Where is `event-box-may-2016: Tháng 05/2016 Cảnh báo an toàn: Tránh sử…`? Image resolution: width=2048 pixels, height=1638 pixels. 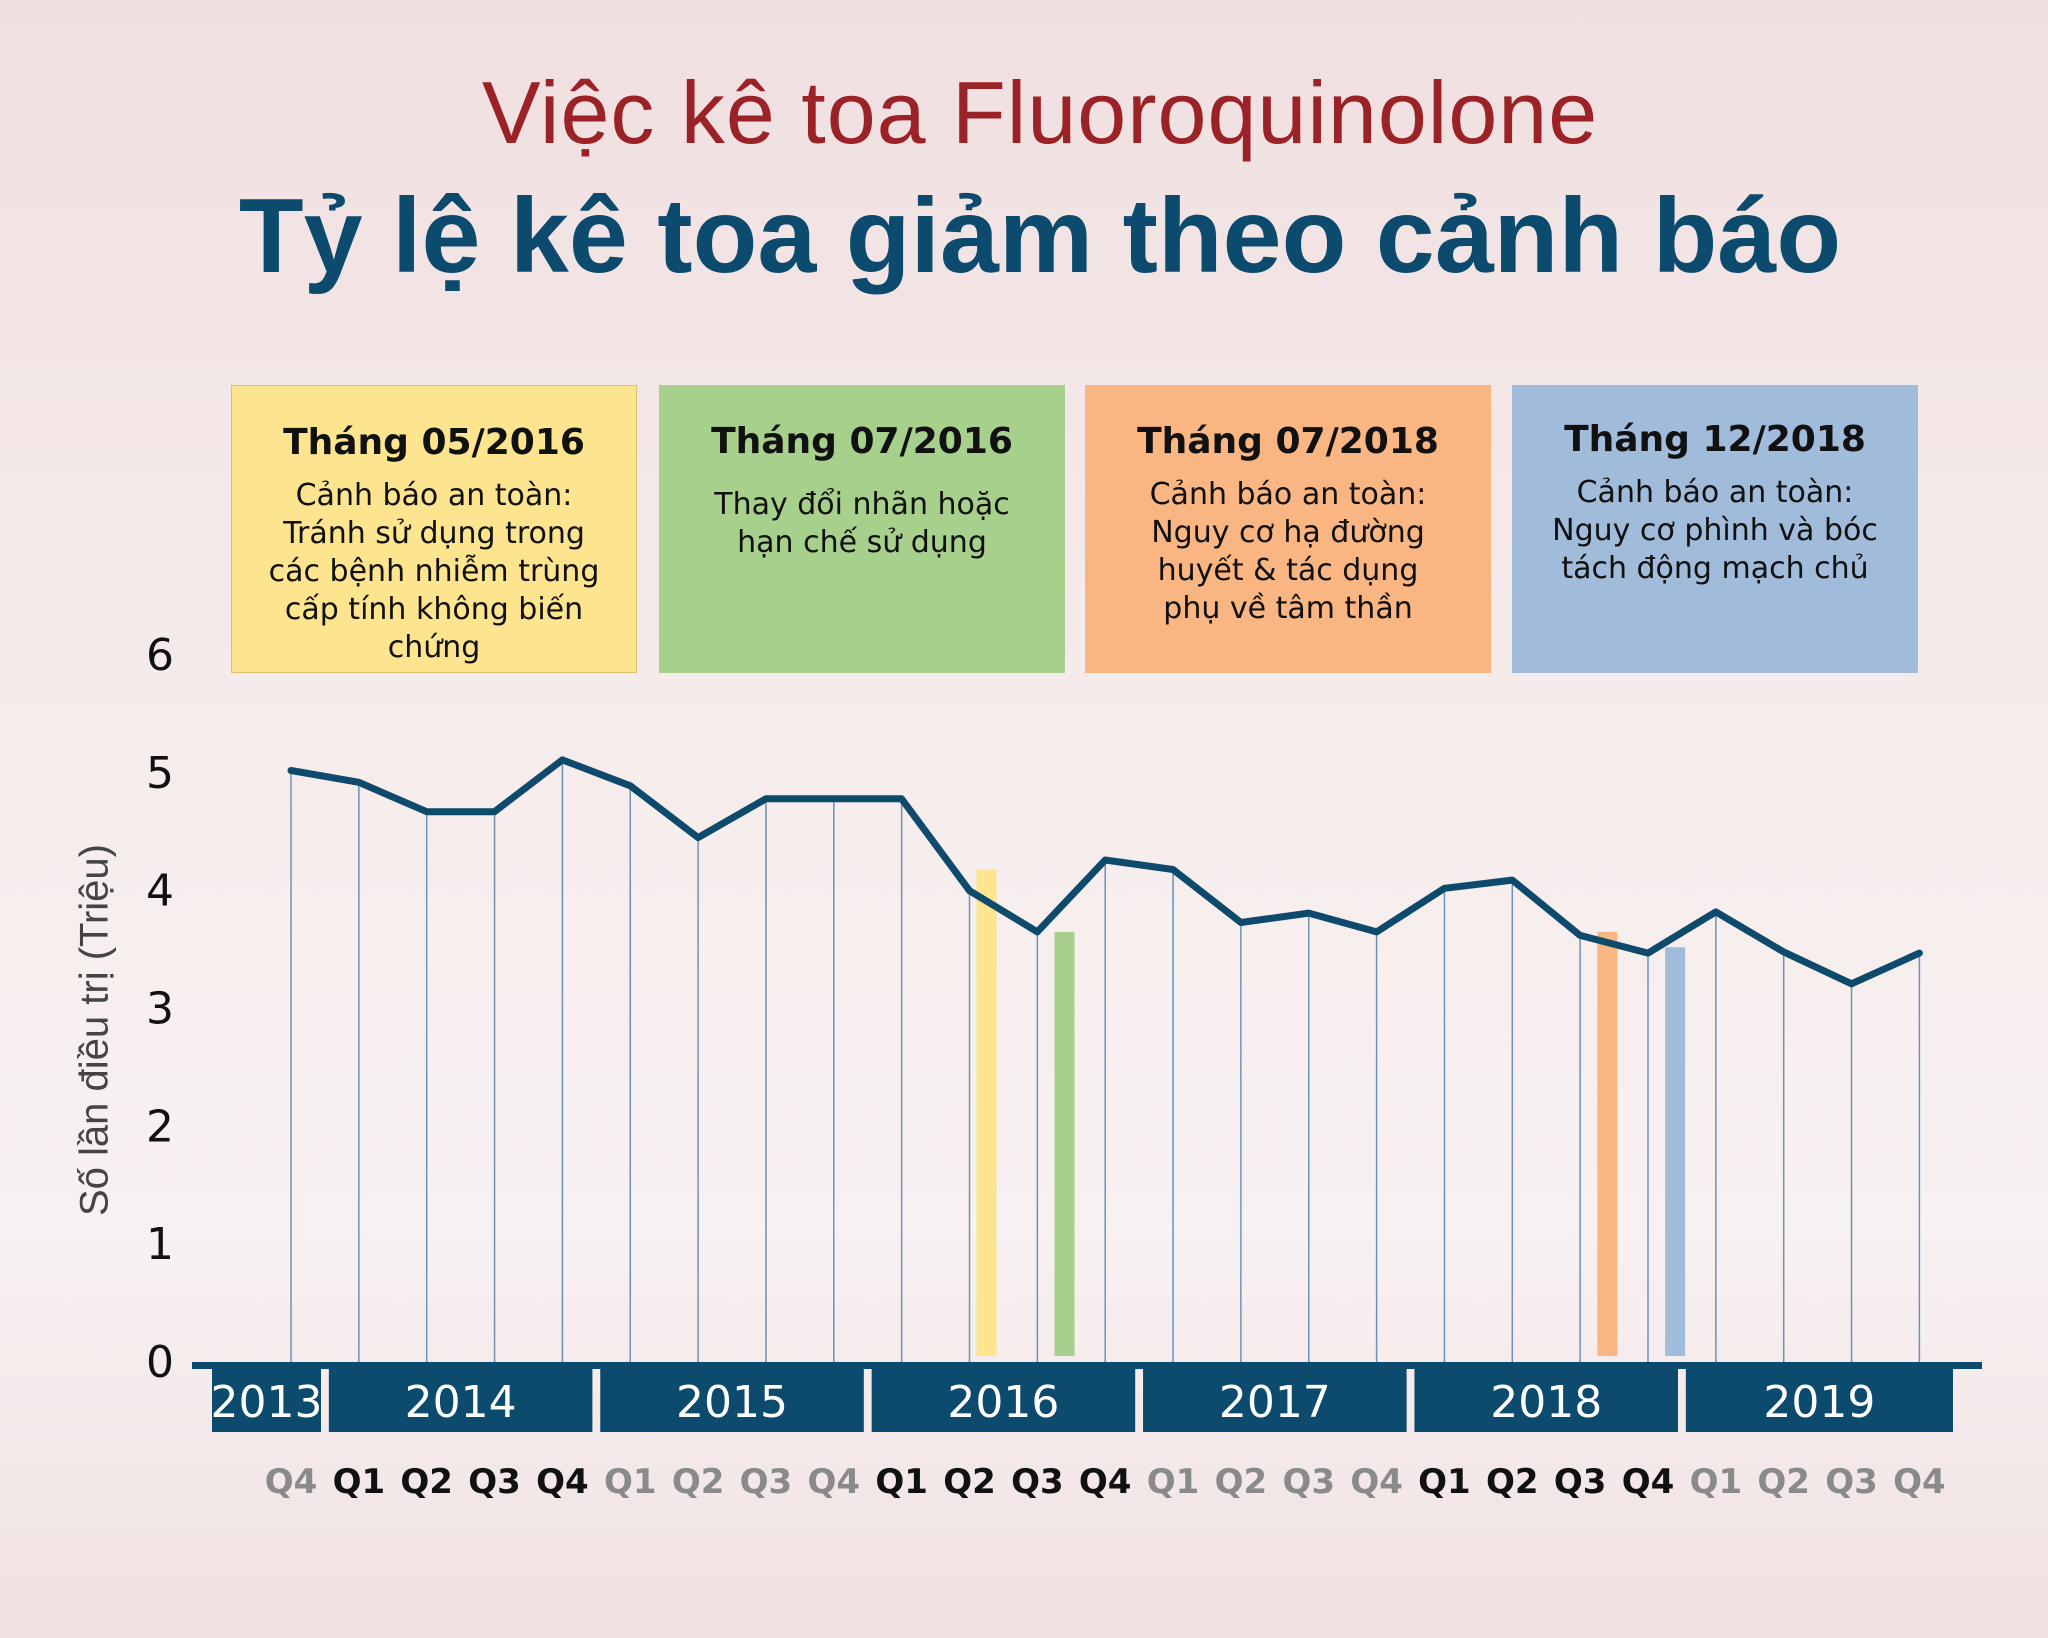
event-box-may-2016: Tháng 05/2016 Cảnh báo an toàn: Tránh sử… is located at coordinates (434, 529).